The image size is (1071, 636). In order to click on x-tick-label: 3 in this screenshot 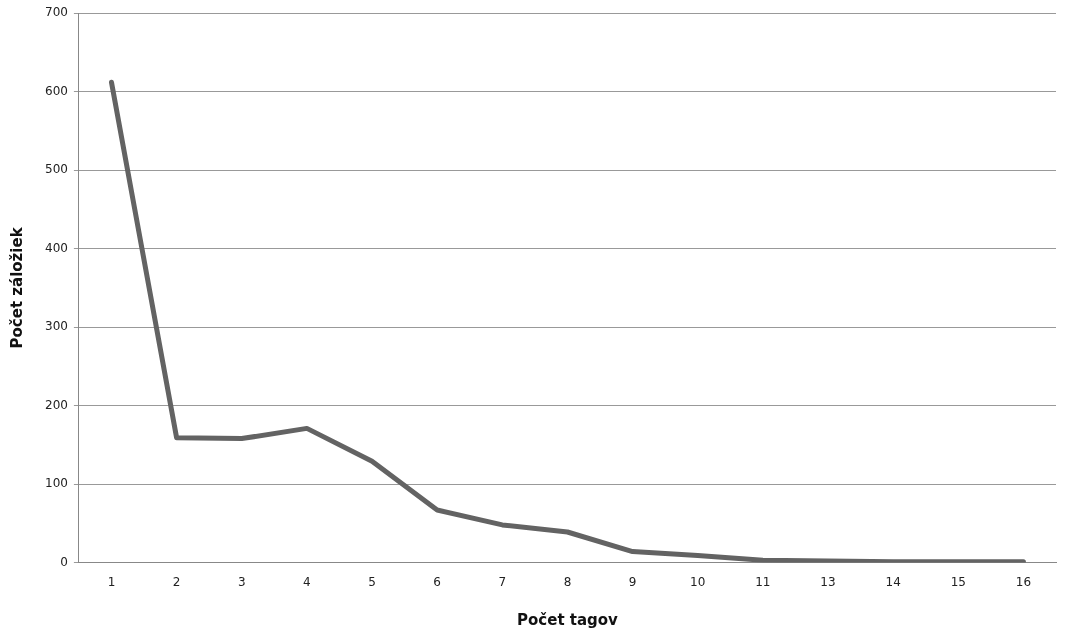, I will do `click(241, 581)`.